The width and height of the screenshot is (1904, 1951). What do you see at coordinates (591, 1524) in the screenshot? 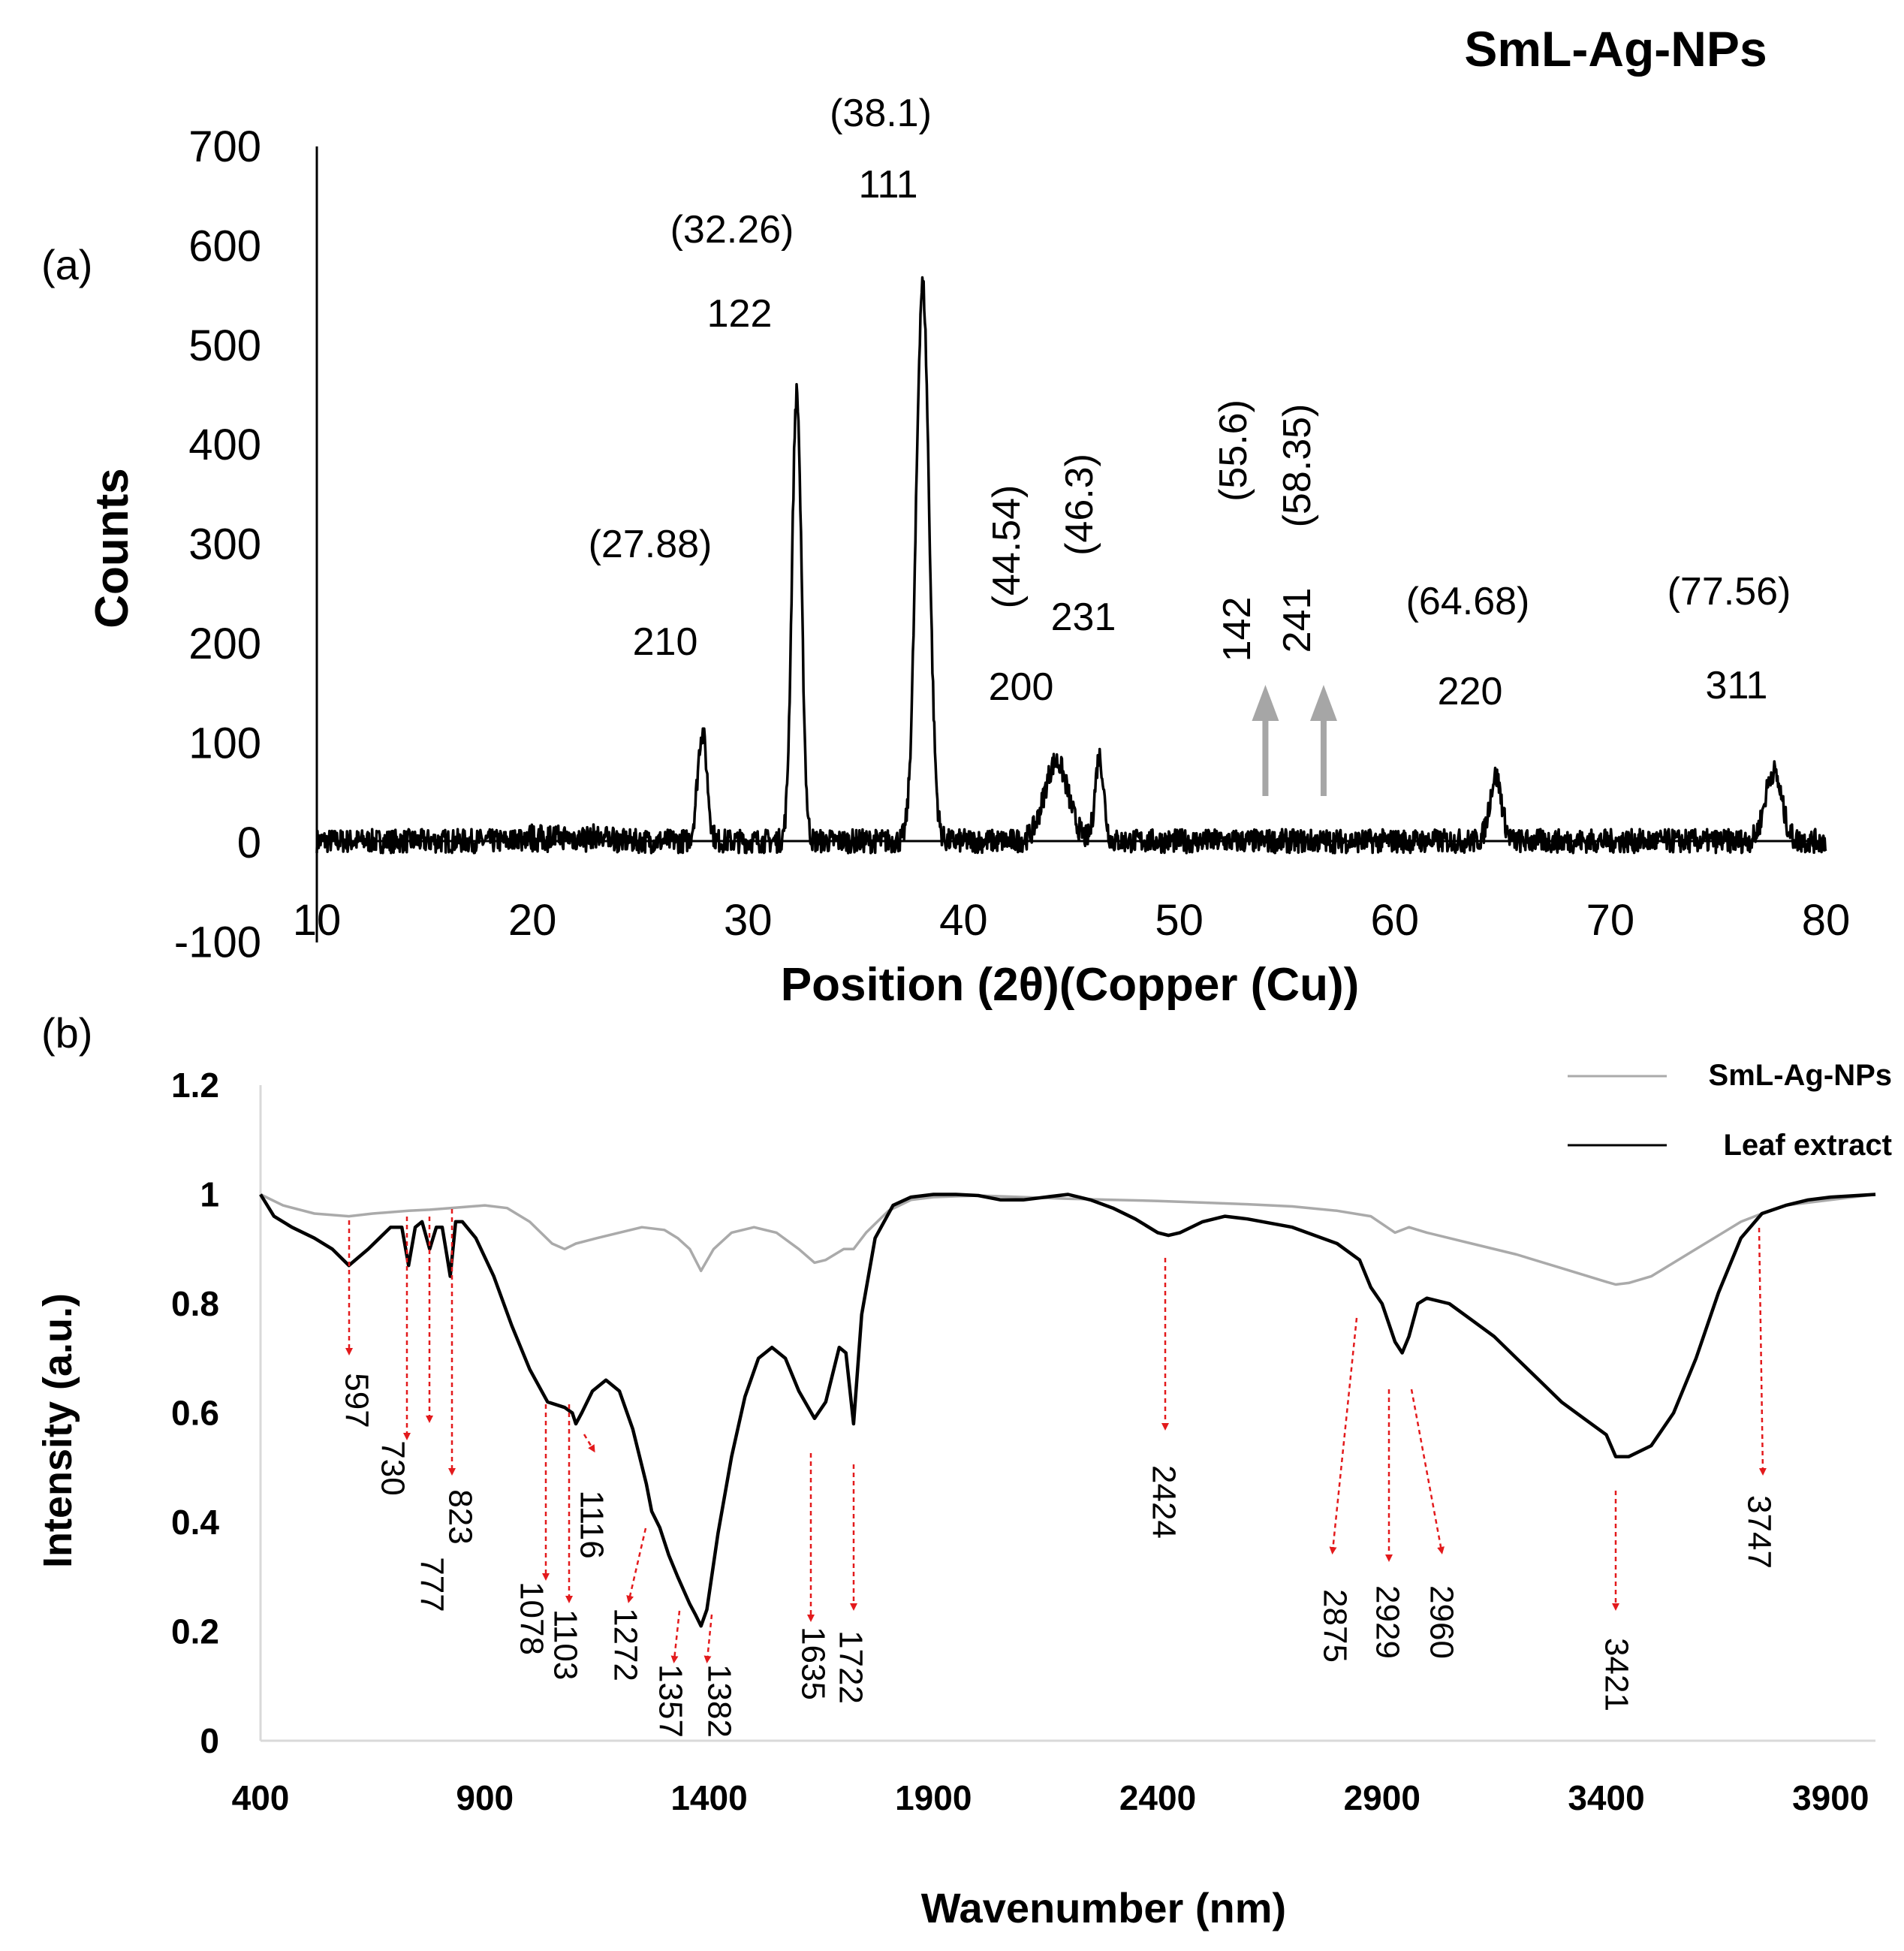
I see `annotation-label: 1116` at bounding box center [591, 1524].